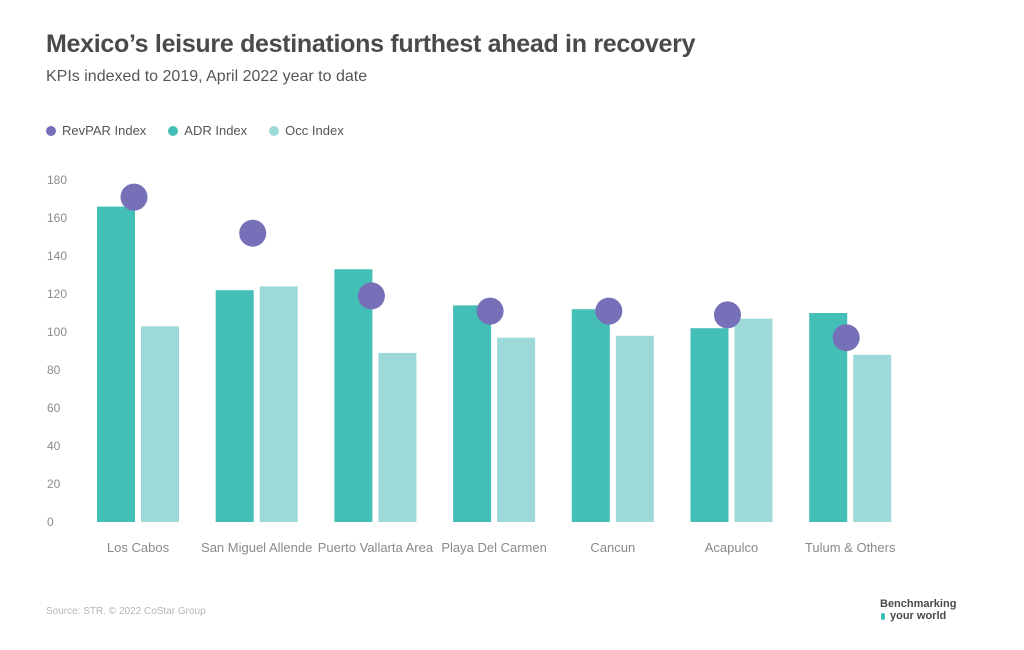  What do you see at coordinates (54, 370) in the screenshot?
I see `y-tick-label: 80` at bounding box center [54, 370].